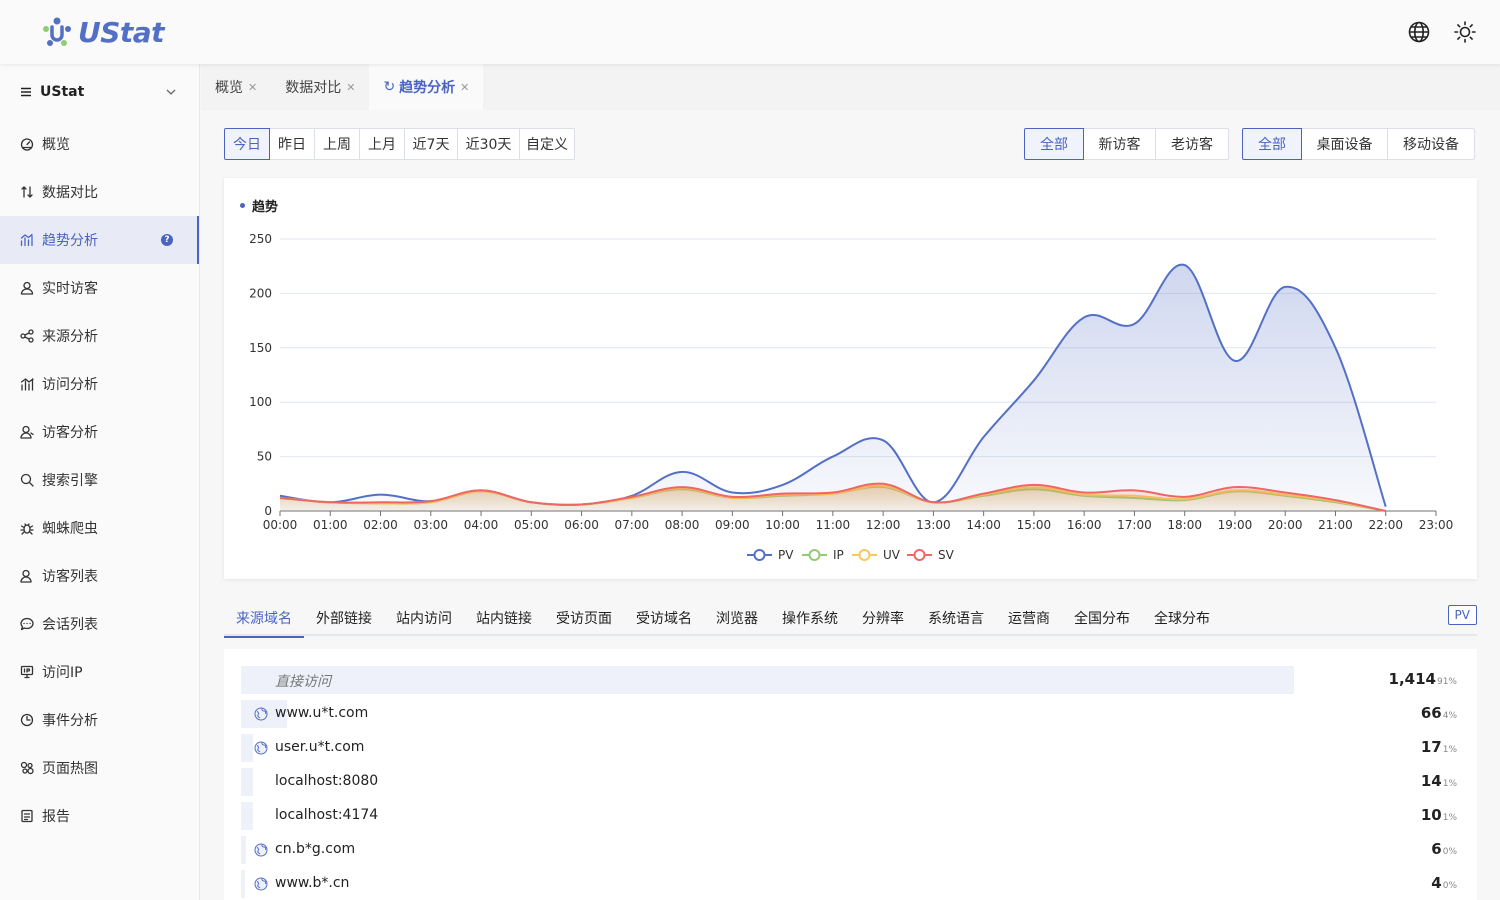 This screenshot has height=900, width=1500. Describe the element at coordinates (1465, 32) in the screenshot. I see `theme-sun-icon` at that location.